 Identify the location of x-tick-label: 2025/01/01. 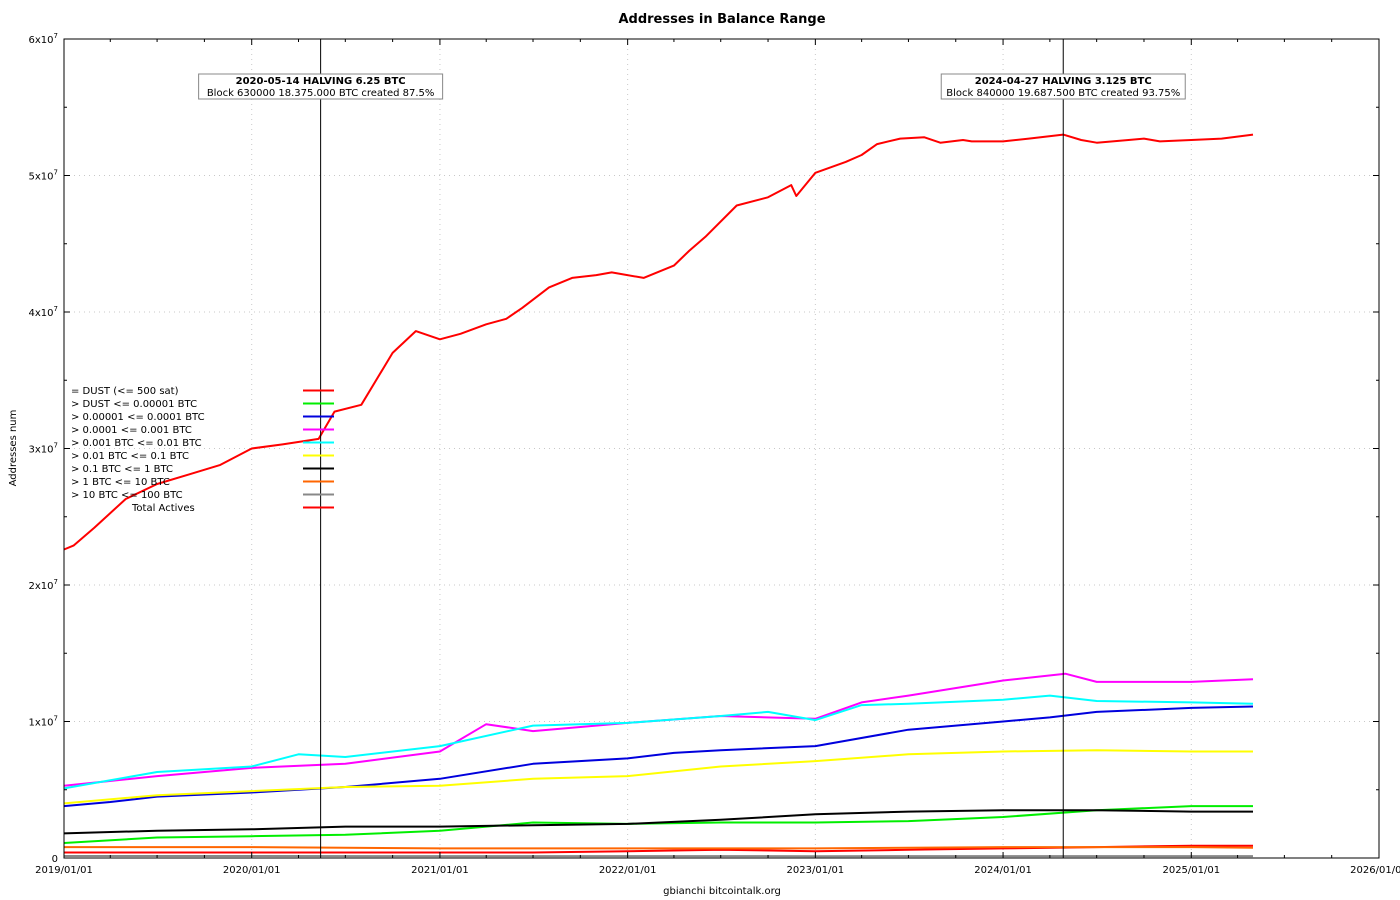
(1191, 870).